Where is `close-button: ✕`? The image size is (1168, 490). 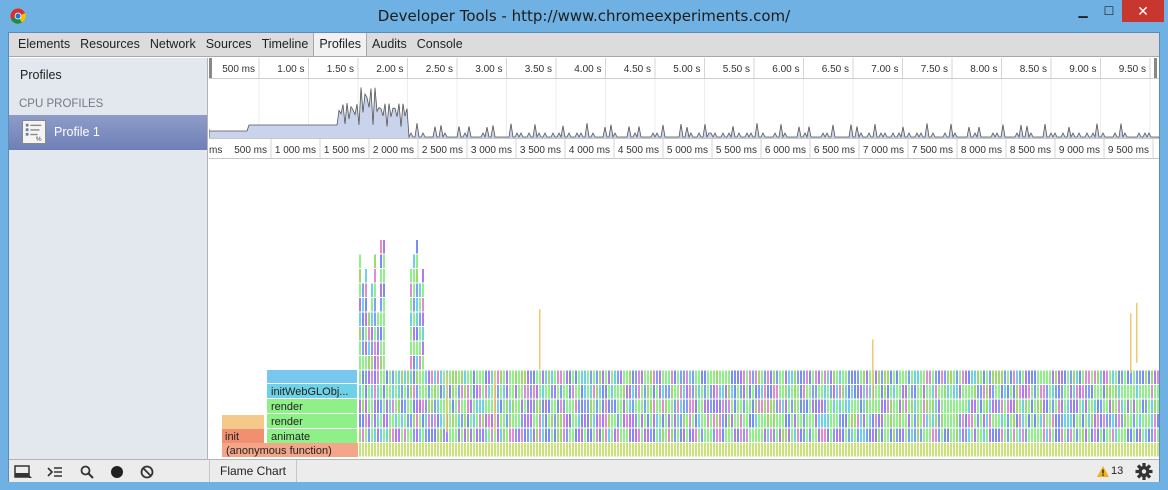 close-button: ✕ is located at coordinates (1143, 11).